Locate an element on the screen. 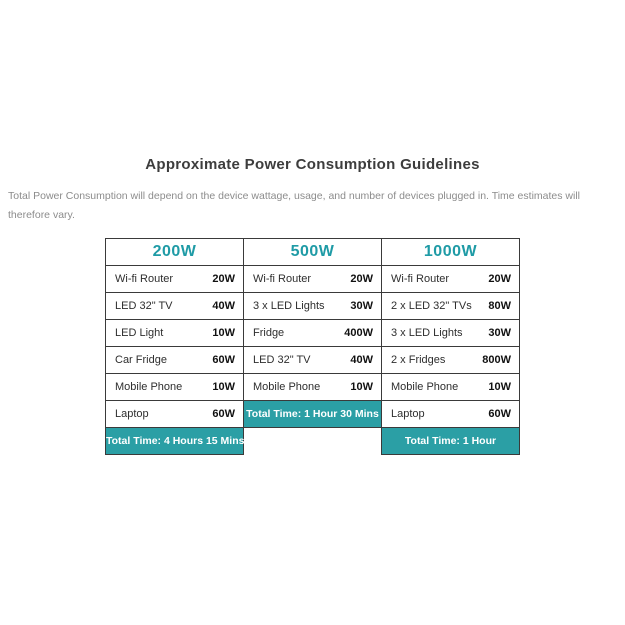  device-name: LED Light is located at coordinates (139, 333).